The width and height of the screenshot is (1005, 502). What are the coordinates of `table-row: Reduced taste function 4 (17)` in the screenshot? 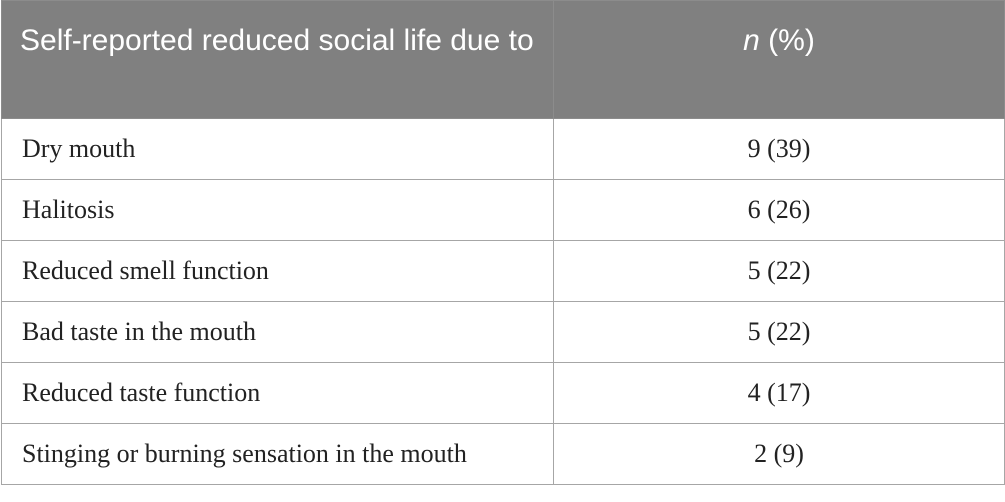 It's located at (503, 393).